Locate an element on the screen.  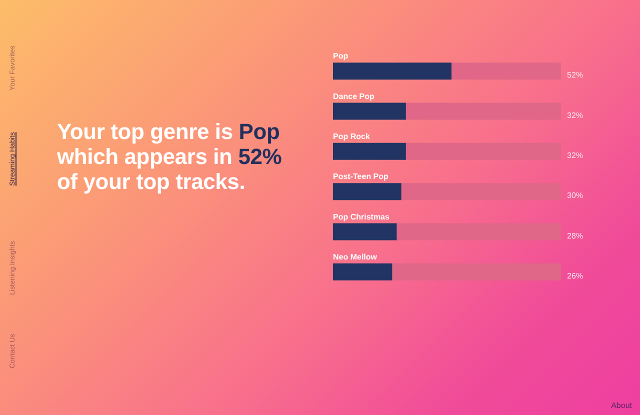
y-tick-label: Pop Rock is located at coordinates (351, 136).